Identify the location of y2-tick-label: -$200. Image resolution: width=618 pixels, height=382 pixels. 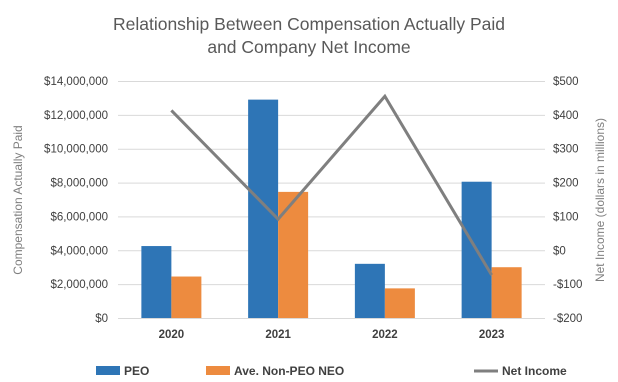
(567, 319).